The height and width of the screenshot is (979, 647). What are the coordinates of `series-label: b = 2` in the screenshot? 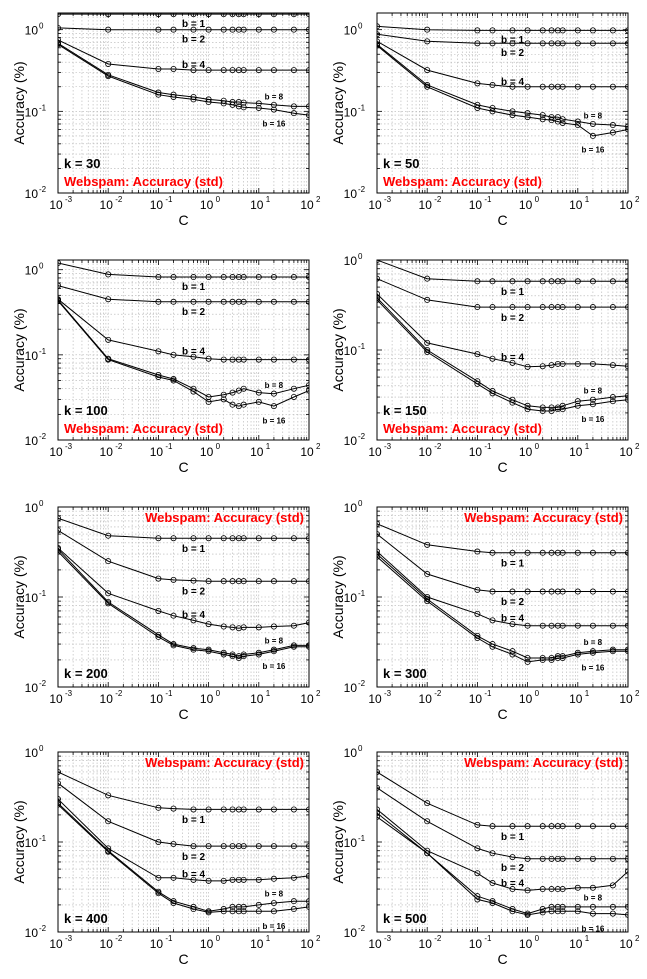 It's located at (513, 602).